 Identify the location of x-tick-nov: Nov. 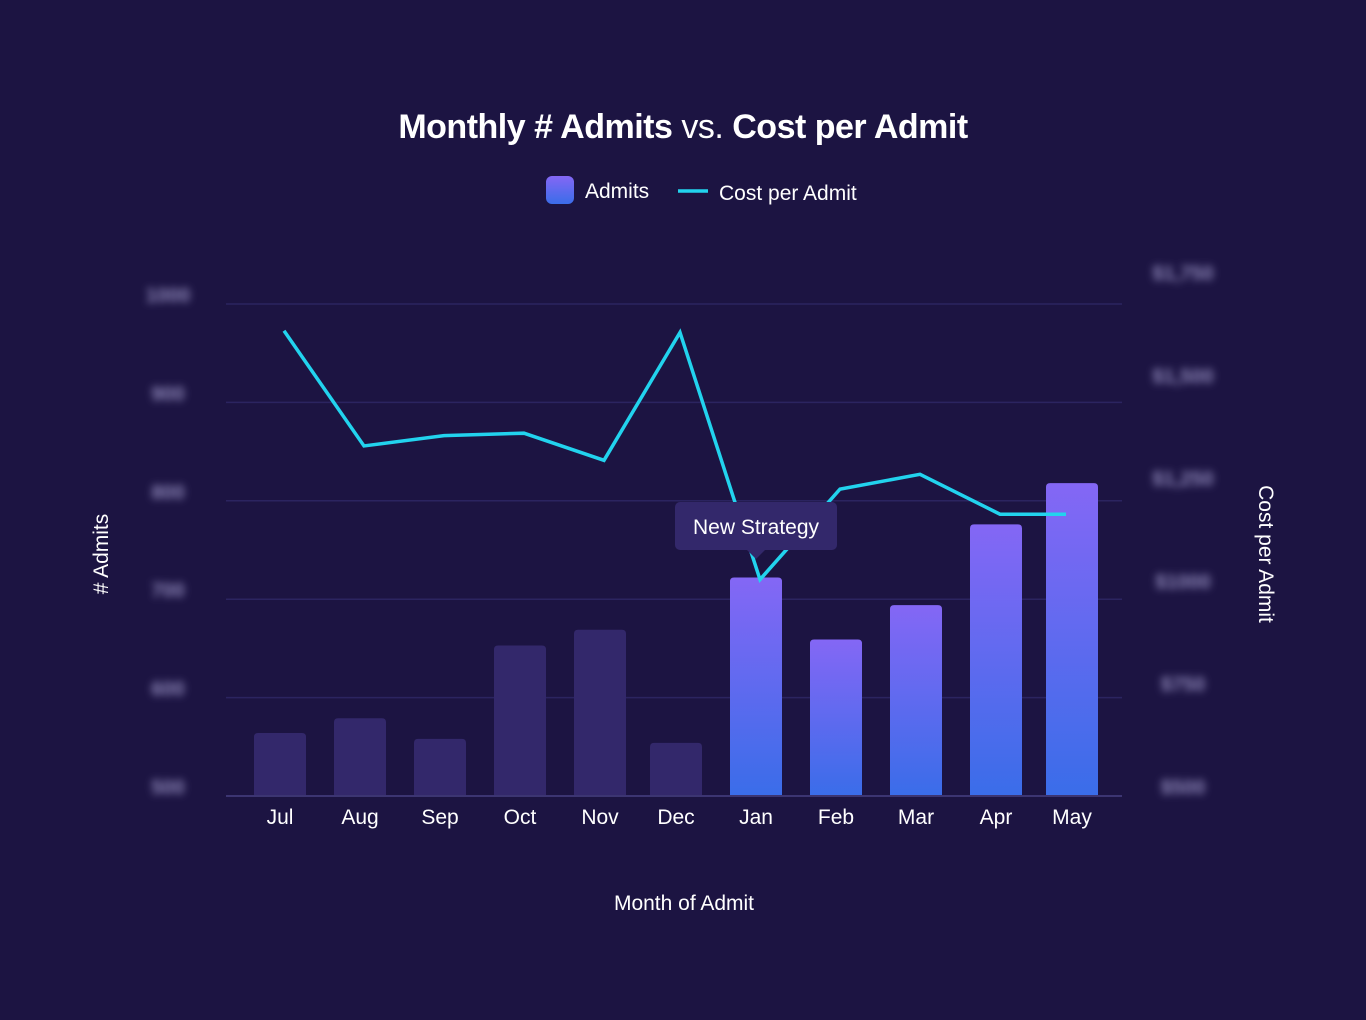
(600, 817).